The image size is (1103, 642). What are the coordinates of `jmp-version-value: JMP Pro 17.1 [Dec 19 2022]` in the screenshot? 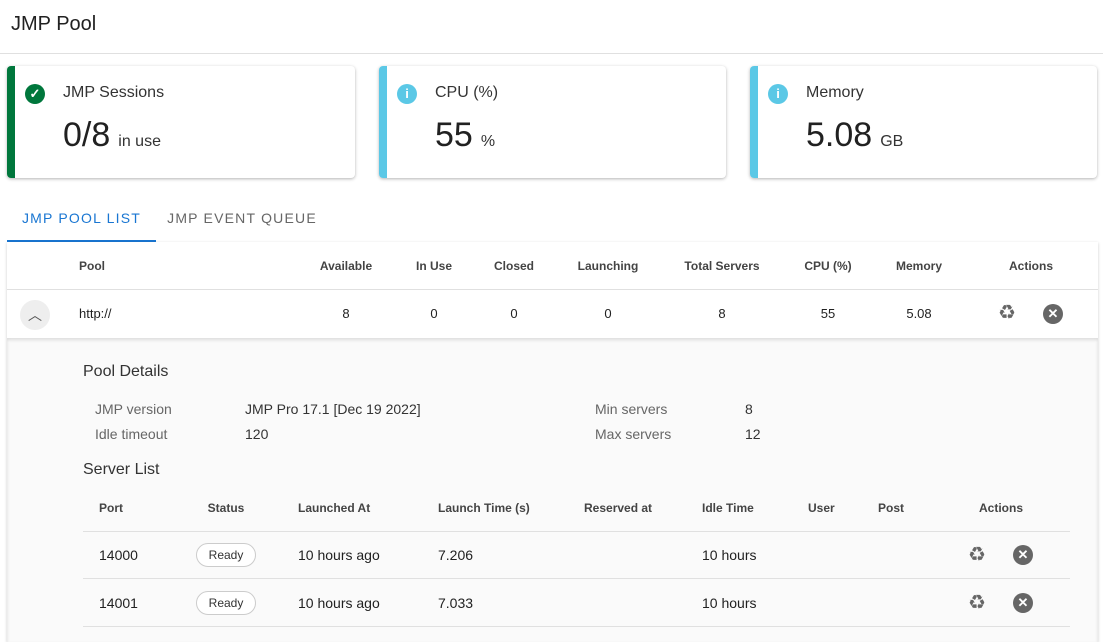 It's located at (333, 409).